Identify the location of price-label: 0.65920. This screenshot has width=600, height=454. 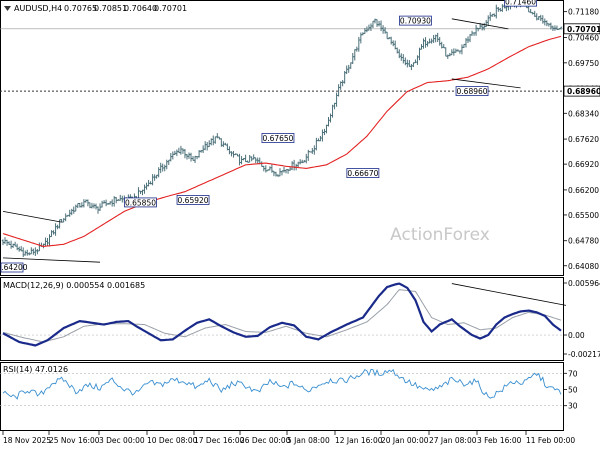
(193, 200).